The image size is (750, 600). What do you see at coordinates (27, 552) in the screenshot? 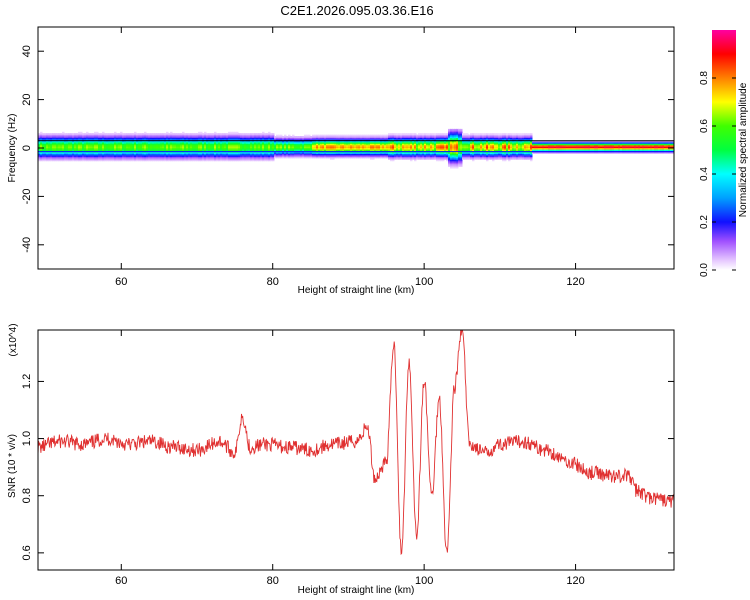
I see `snr-y-tick-label: 0.6` at bounding box center [27, 552].